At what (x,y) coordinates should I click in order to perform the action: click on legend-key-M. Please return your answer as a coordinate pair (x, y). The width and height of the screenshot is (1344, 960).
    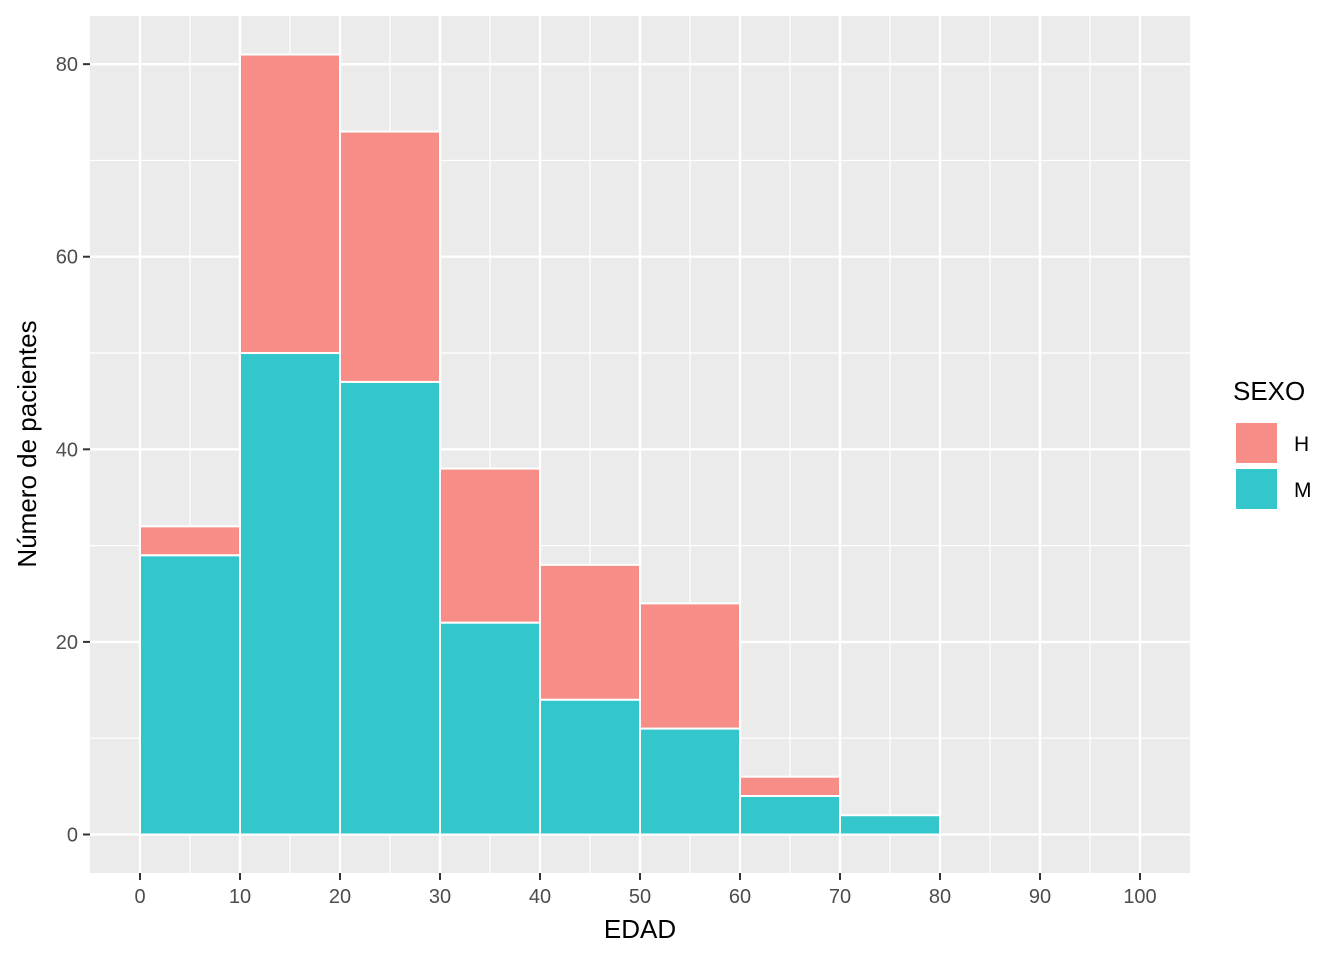
    Looking at the image, I should click on (1256, 489).